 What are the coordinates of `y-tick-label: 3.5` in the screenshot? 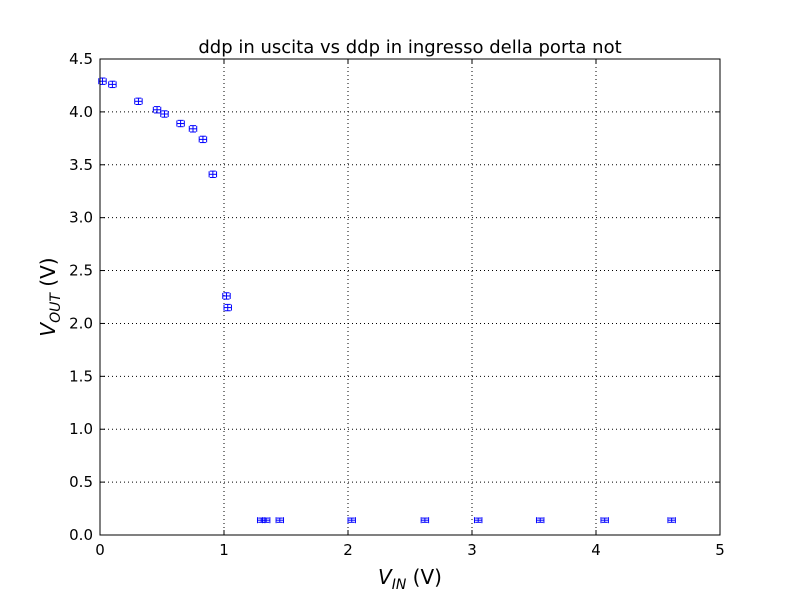 It's located at (81, 165).